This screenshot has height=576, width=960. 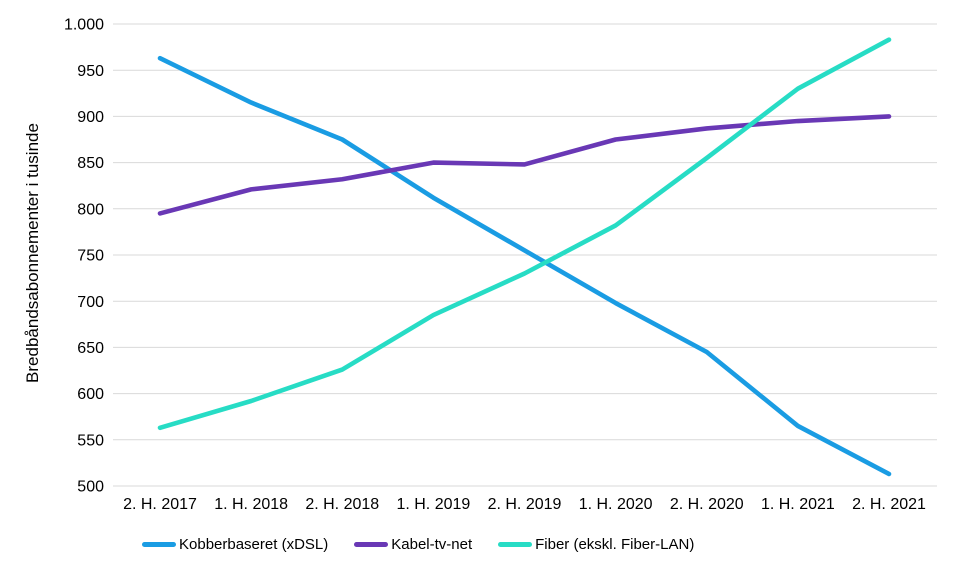 What do you see at coordinates (707, 504) in the screenshot?
I see `x-tick-label: 2. H. 2020` at bounding box center [707, 504].